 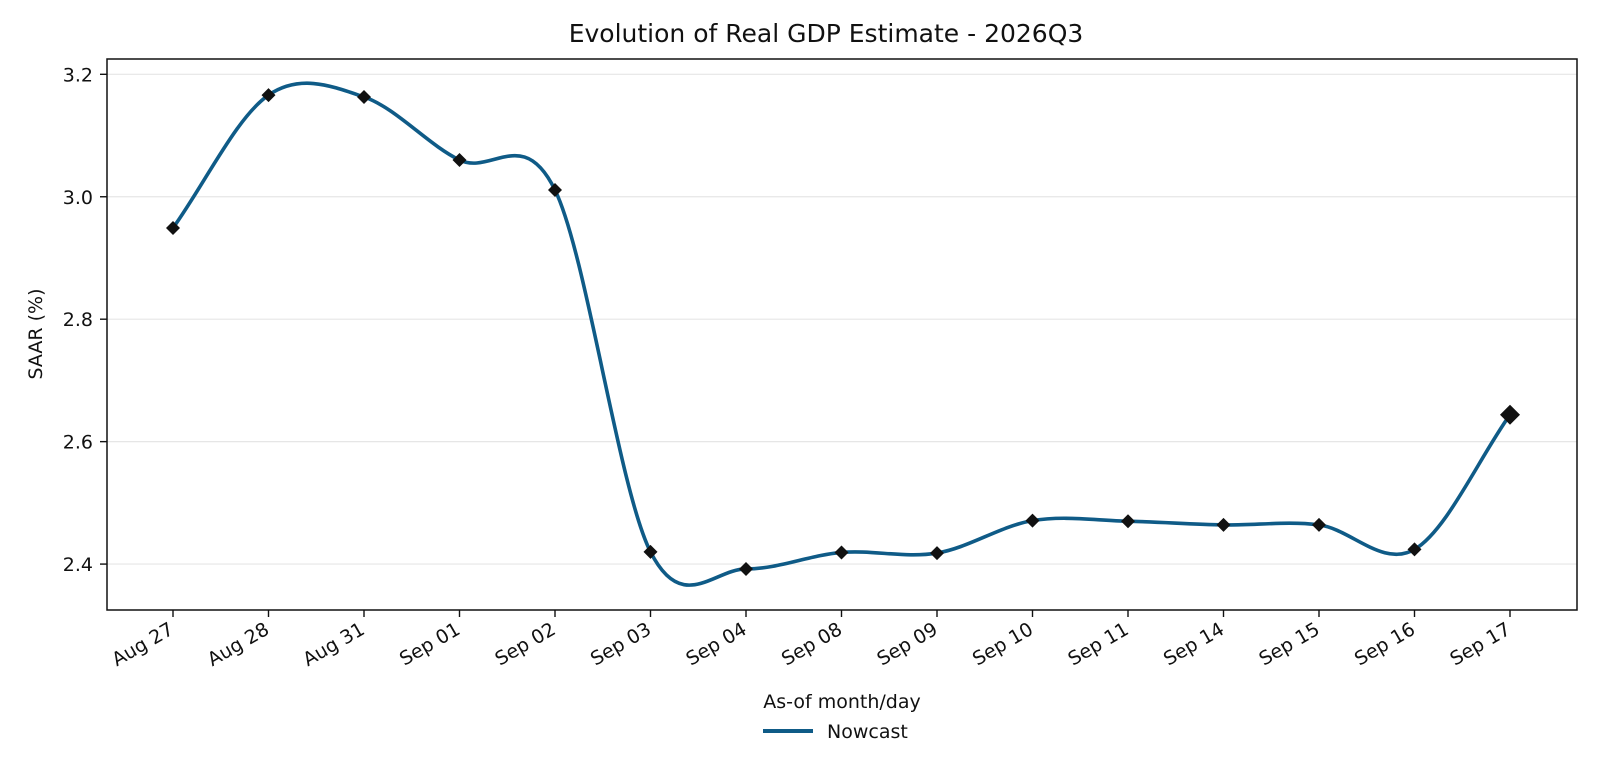 What do you see at coordinates (841, 702) in the screenshot?
I see `x-axis-label: As-of month/day` at bounding box center [841, 702].